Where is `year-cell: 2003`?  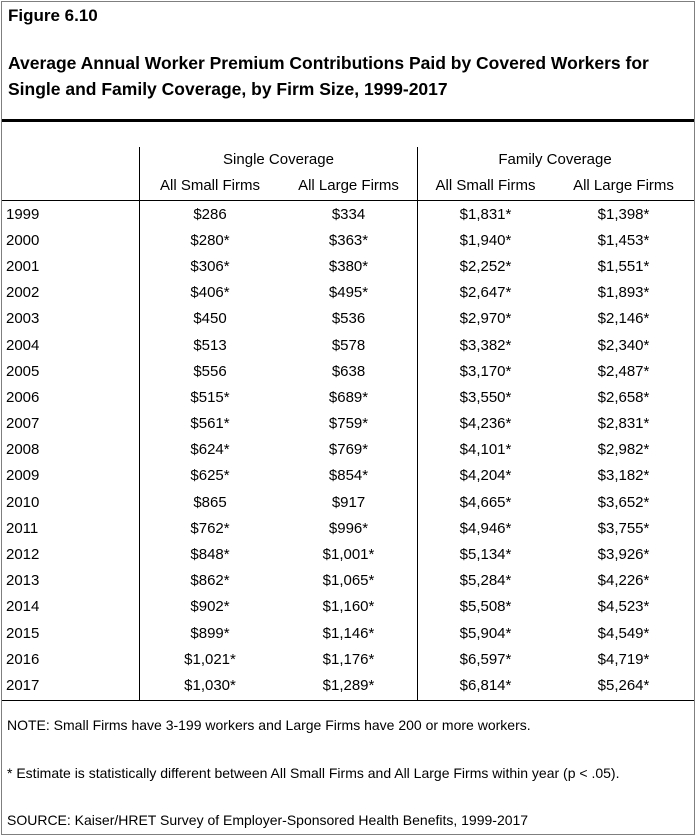 year-cell: 2003 is located at coordinates (23, 319).